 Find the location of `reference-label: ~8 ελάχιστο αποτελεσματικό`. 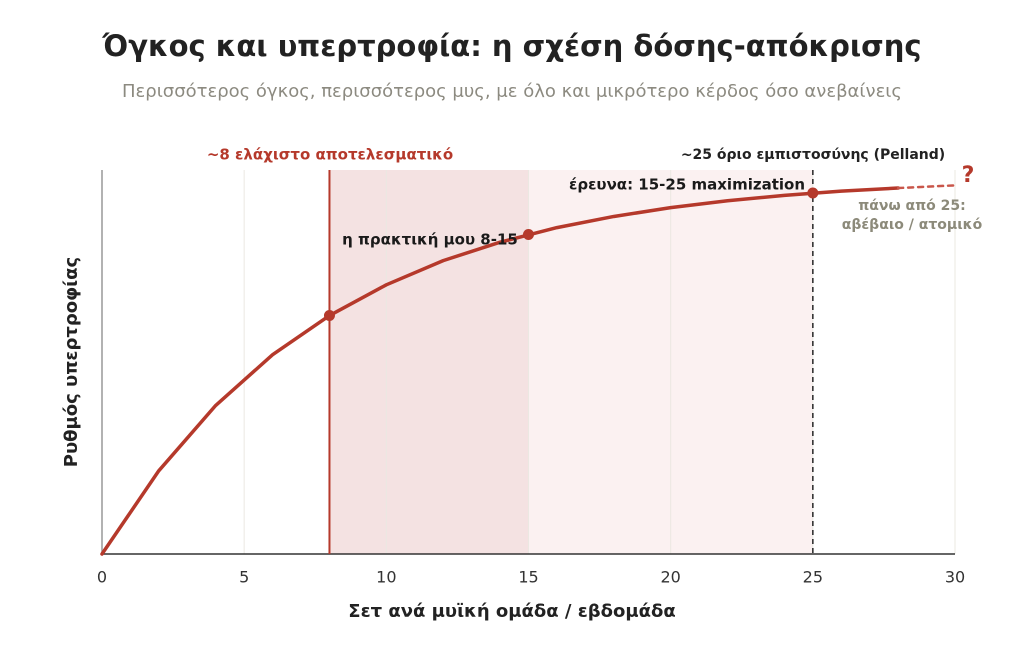

reference-label: ~8 ελάχιστο αποτελεσματικό is located at coordinates (330, 155).